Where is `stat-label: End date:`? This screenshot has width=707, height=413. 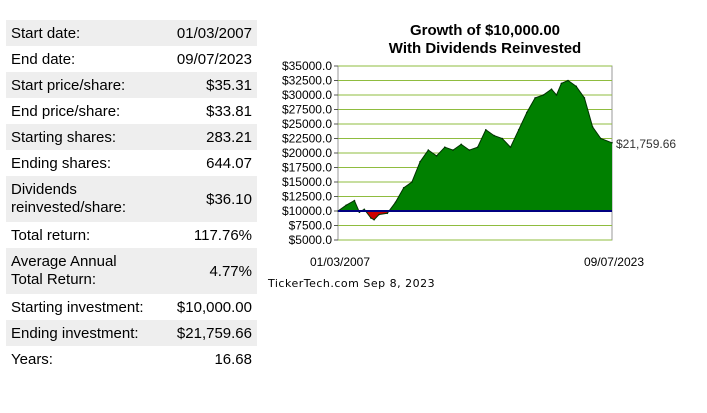 stat-label: End date: is located at coordinates (43, 59).